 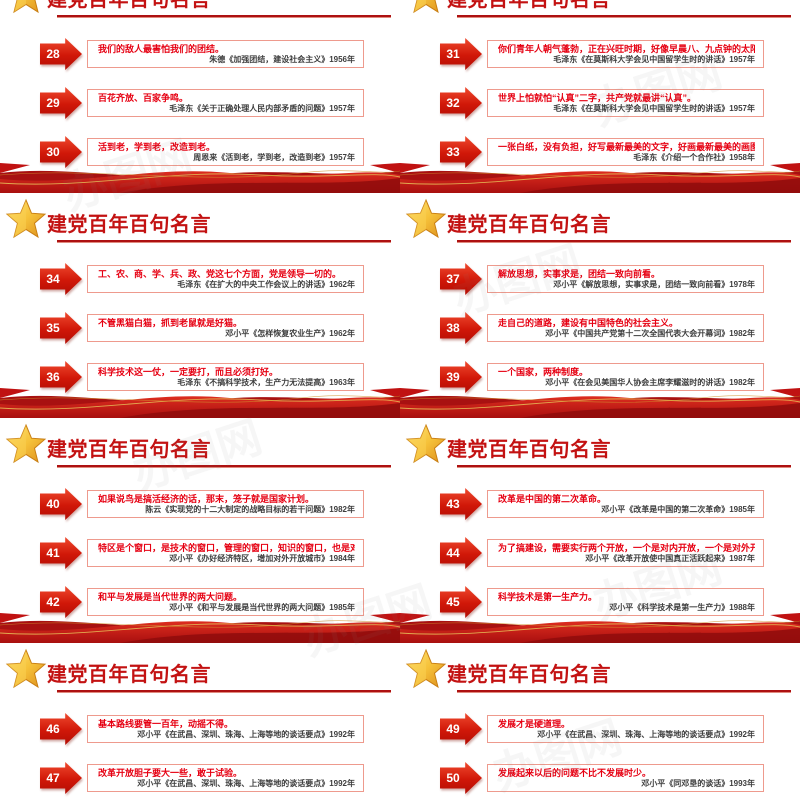 What do you see at coordinates (682, 607) in the screenshot?
I see `quote-source: 邓小平《科学技术是第一生产力》1988年` at bounding box center [682, 607].